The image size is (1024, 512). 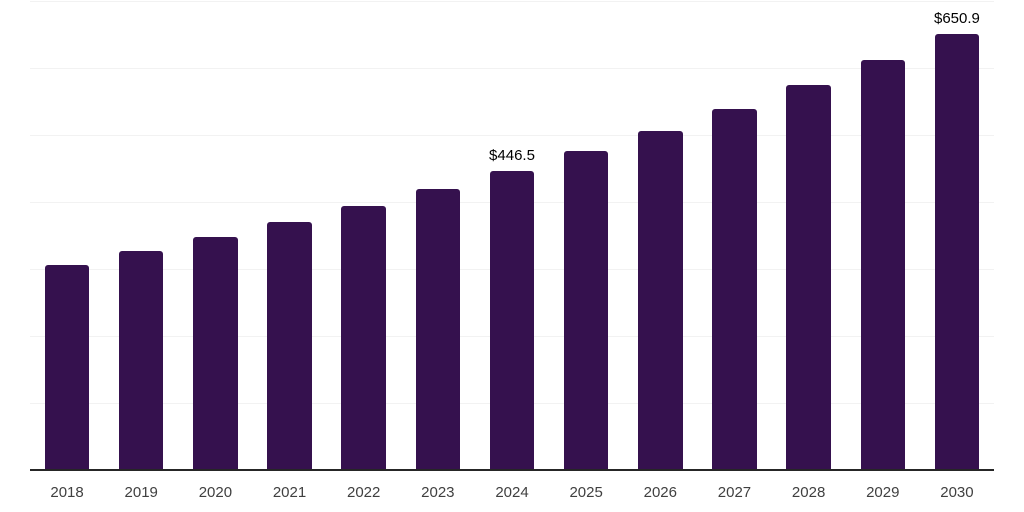 I want to click on data-label-2024: $446.5, so click(x=512, y=155).